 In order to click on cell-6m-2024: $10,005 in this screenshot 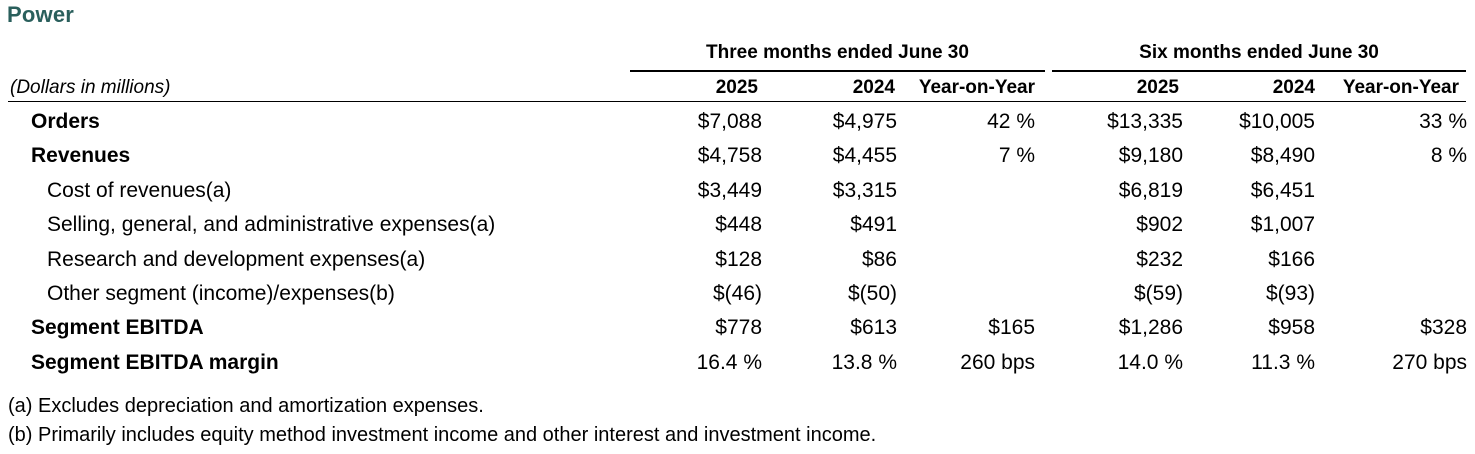, I will do `click(1277, 121)`.